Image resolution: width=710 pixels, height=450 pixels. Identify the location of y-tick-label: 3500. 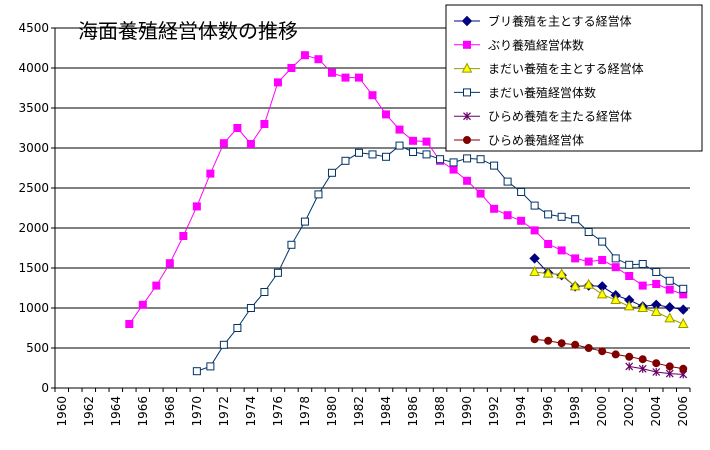
(33, 108).